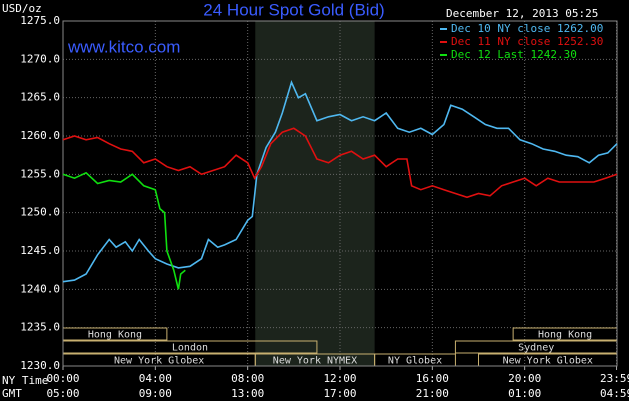 The width and height of the screenshot is (629, 401). What do you see at coordinates (522, 13) in the screenshot?
I see `timestamp: December 12, 2013 05:25` at bounding box center [522, 13].